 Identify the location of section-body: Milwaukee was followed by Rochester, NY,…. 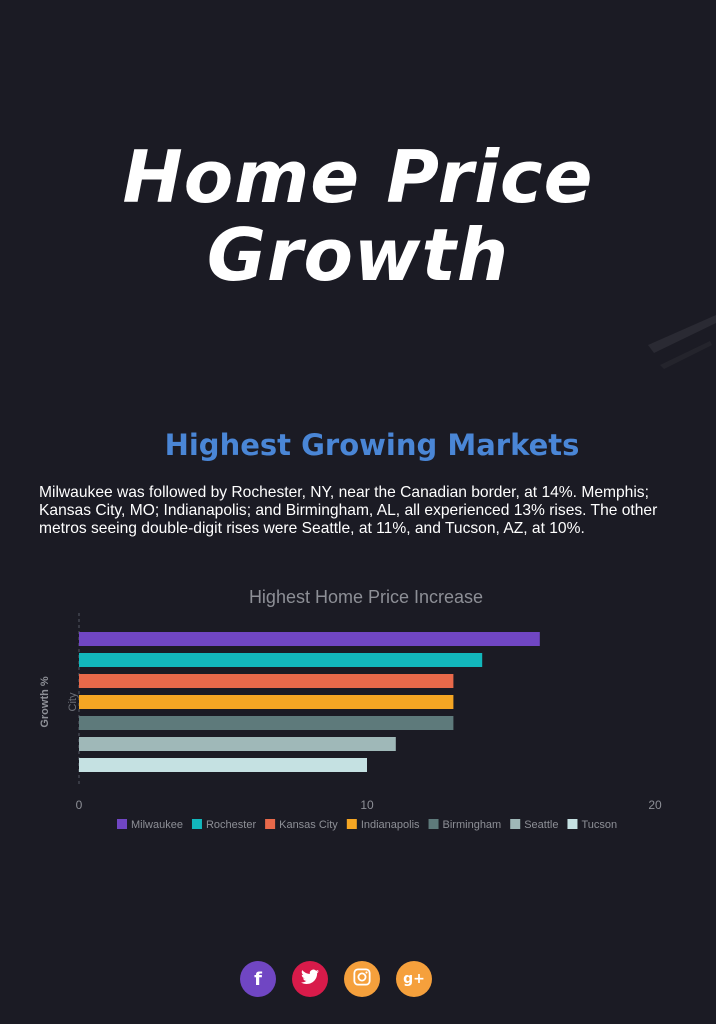
(348, 510).